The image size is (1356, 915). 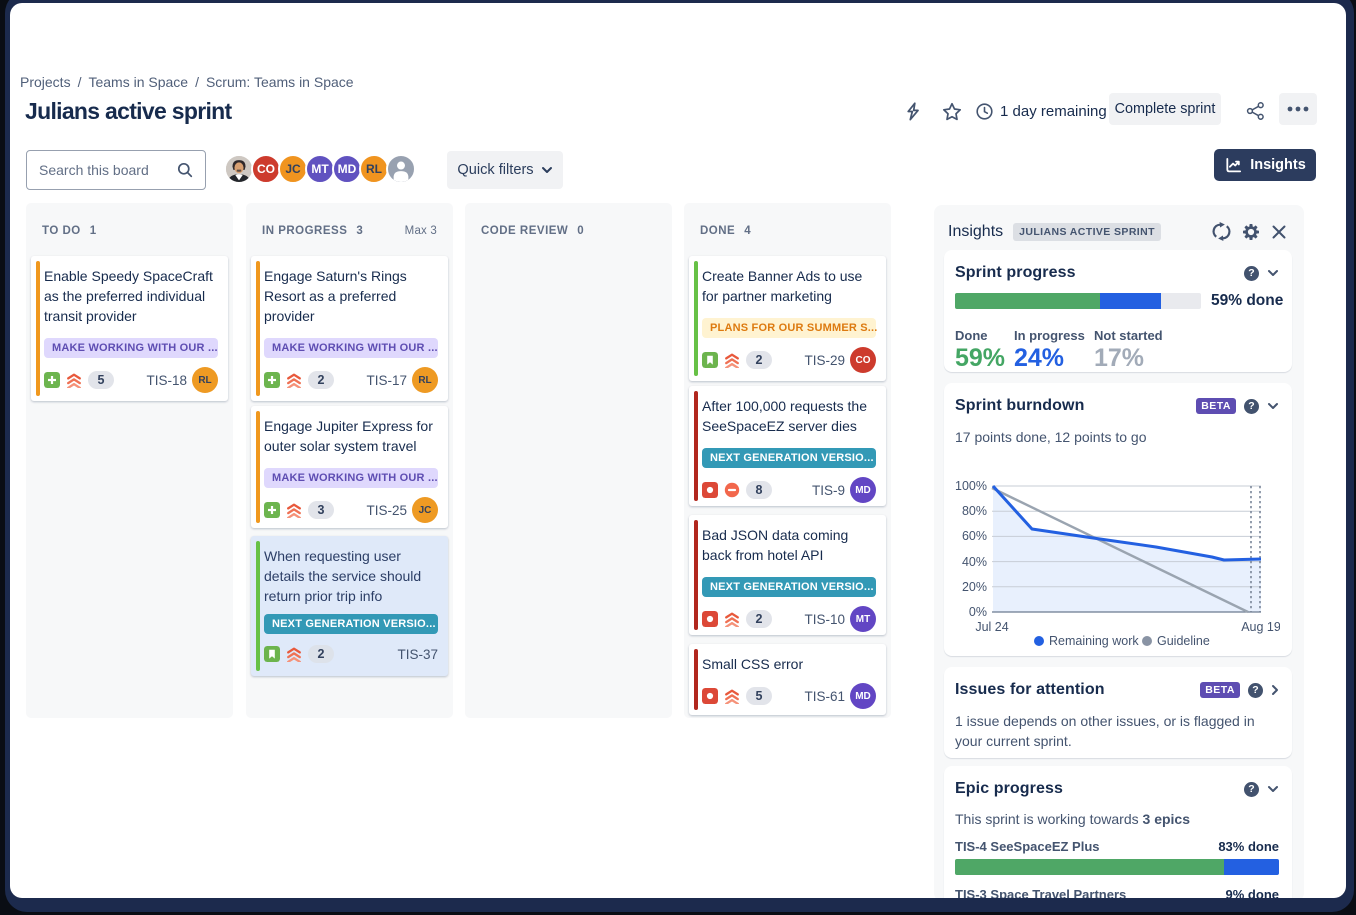 I want to click on svg-text: Remaining work, so click(x=1094, y=641).